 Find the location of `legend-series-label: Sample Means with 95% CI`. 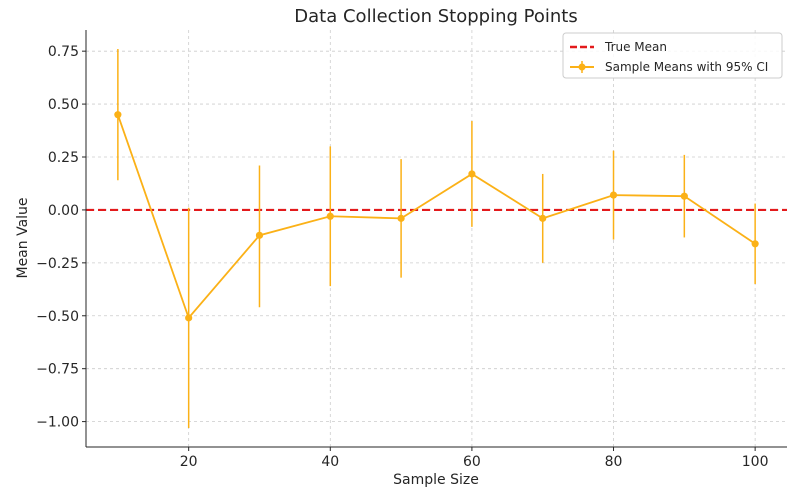

legend-series-label: Sample Means with 95% CI is located at coordinates (686, 67).